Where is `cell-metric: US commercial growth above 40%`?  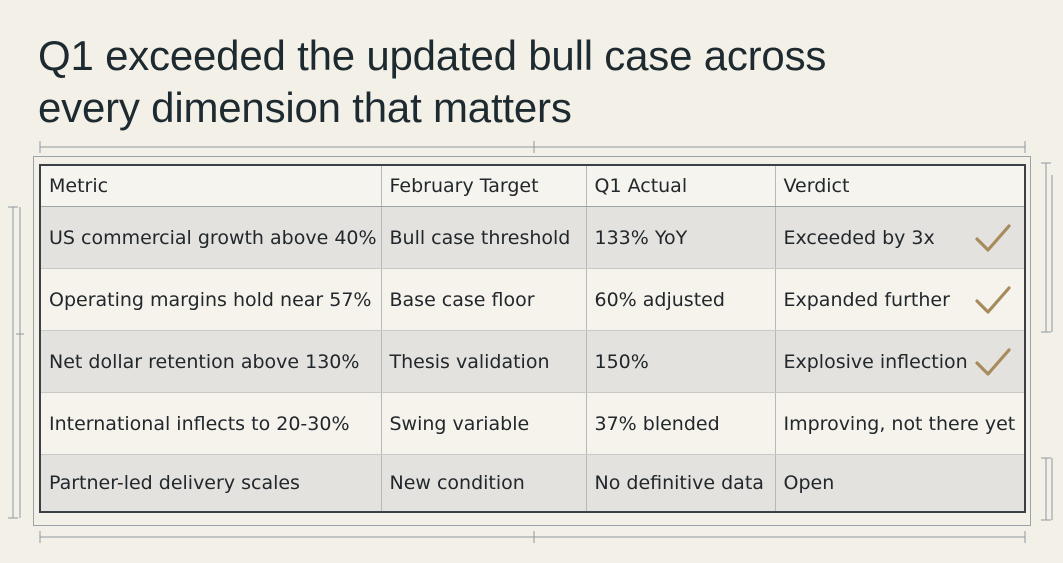 cell-metric: US commercial growth above 40% is located at coordinates (211, 237).